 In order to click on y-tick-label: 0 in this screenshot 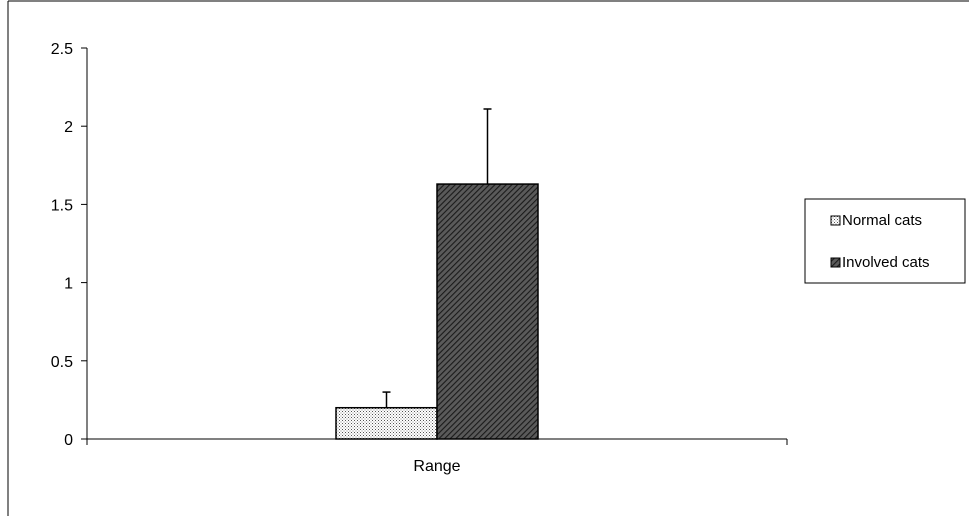, I will do `click(68, 440)`.